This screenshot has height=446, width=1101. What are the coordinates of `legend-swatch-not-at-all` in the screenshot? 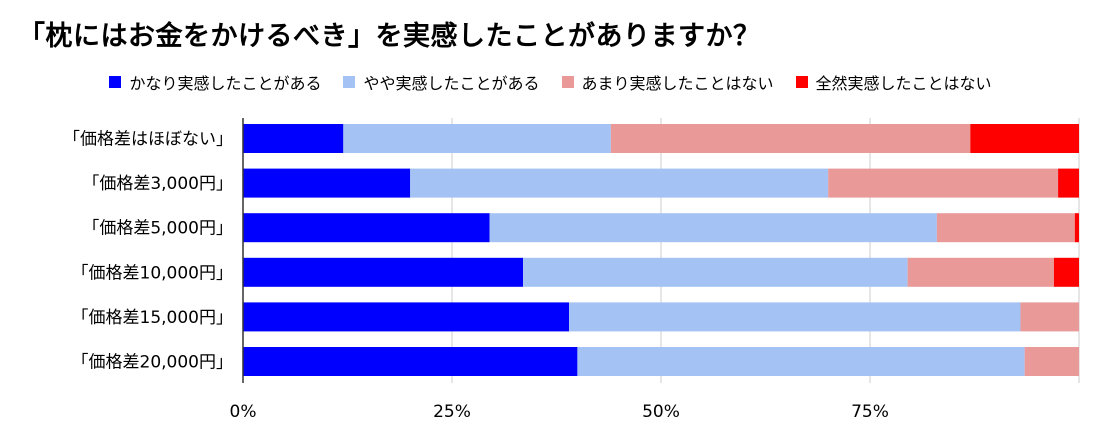 It's located at (801, 82).